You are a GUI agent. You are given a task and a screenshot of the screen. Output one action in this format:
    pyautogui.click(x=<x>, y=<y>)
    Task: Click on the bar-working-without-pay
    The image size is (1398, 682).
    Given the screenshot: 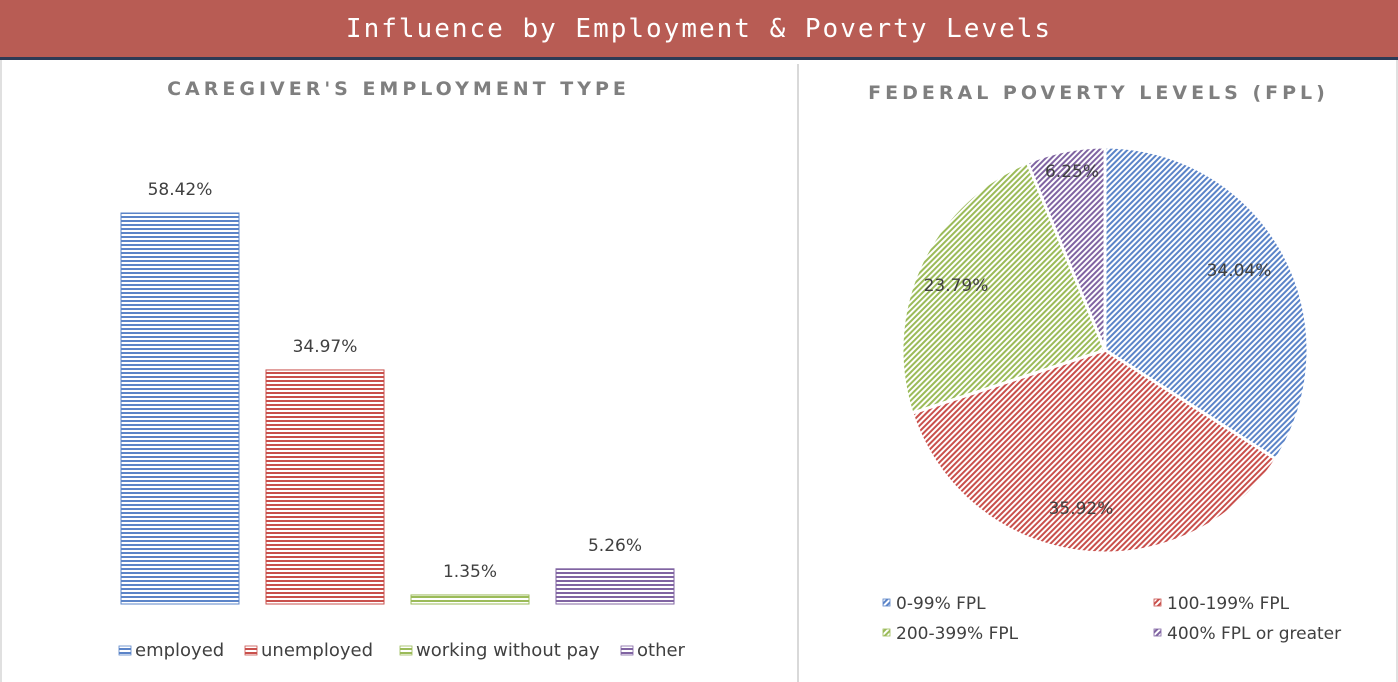 What is the action you would take?
    pyautogui.click(x=470, y=599)
    